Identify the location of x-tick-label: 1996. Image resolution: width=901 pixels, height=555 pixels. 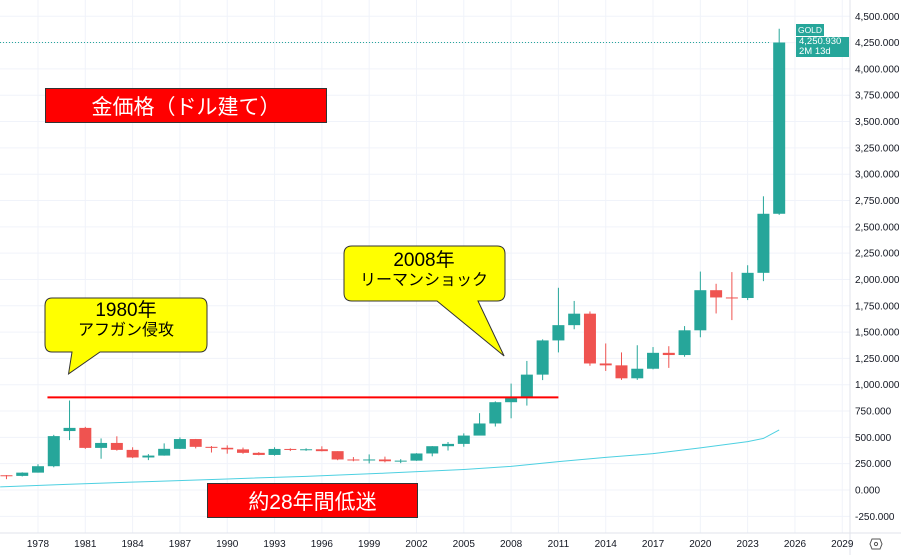
(322, 544).